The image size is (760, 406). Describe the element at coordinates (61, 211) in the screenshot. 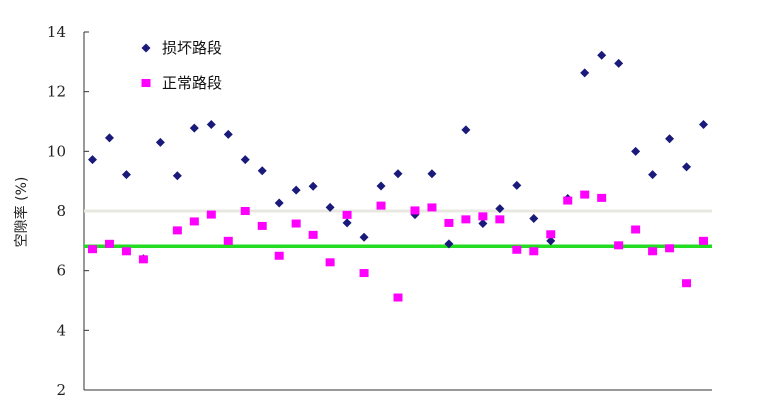

I see `y-tick-label: 8` at that location.